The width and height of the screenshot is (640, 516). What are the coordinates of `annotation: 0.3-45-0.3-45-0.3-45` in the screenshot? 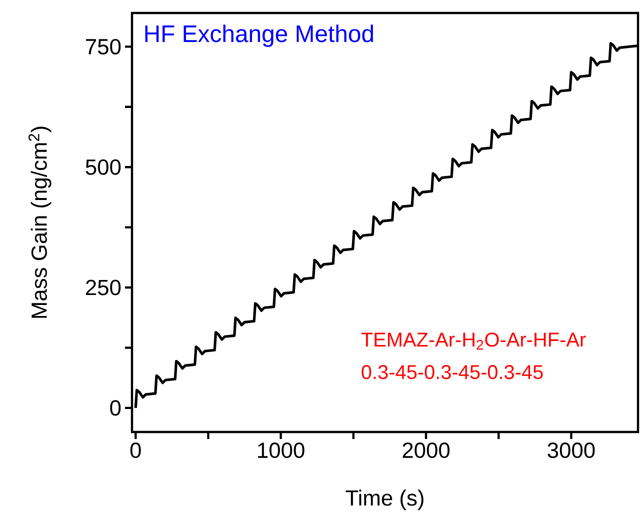 It's located at (452, 372).